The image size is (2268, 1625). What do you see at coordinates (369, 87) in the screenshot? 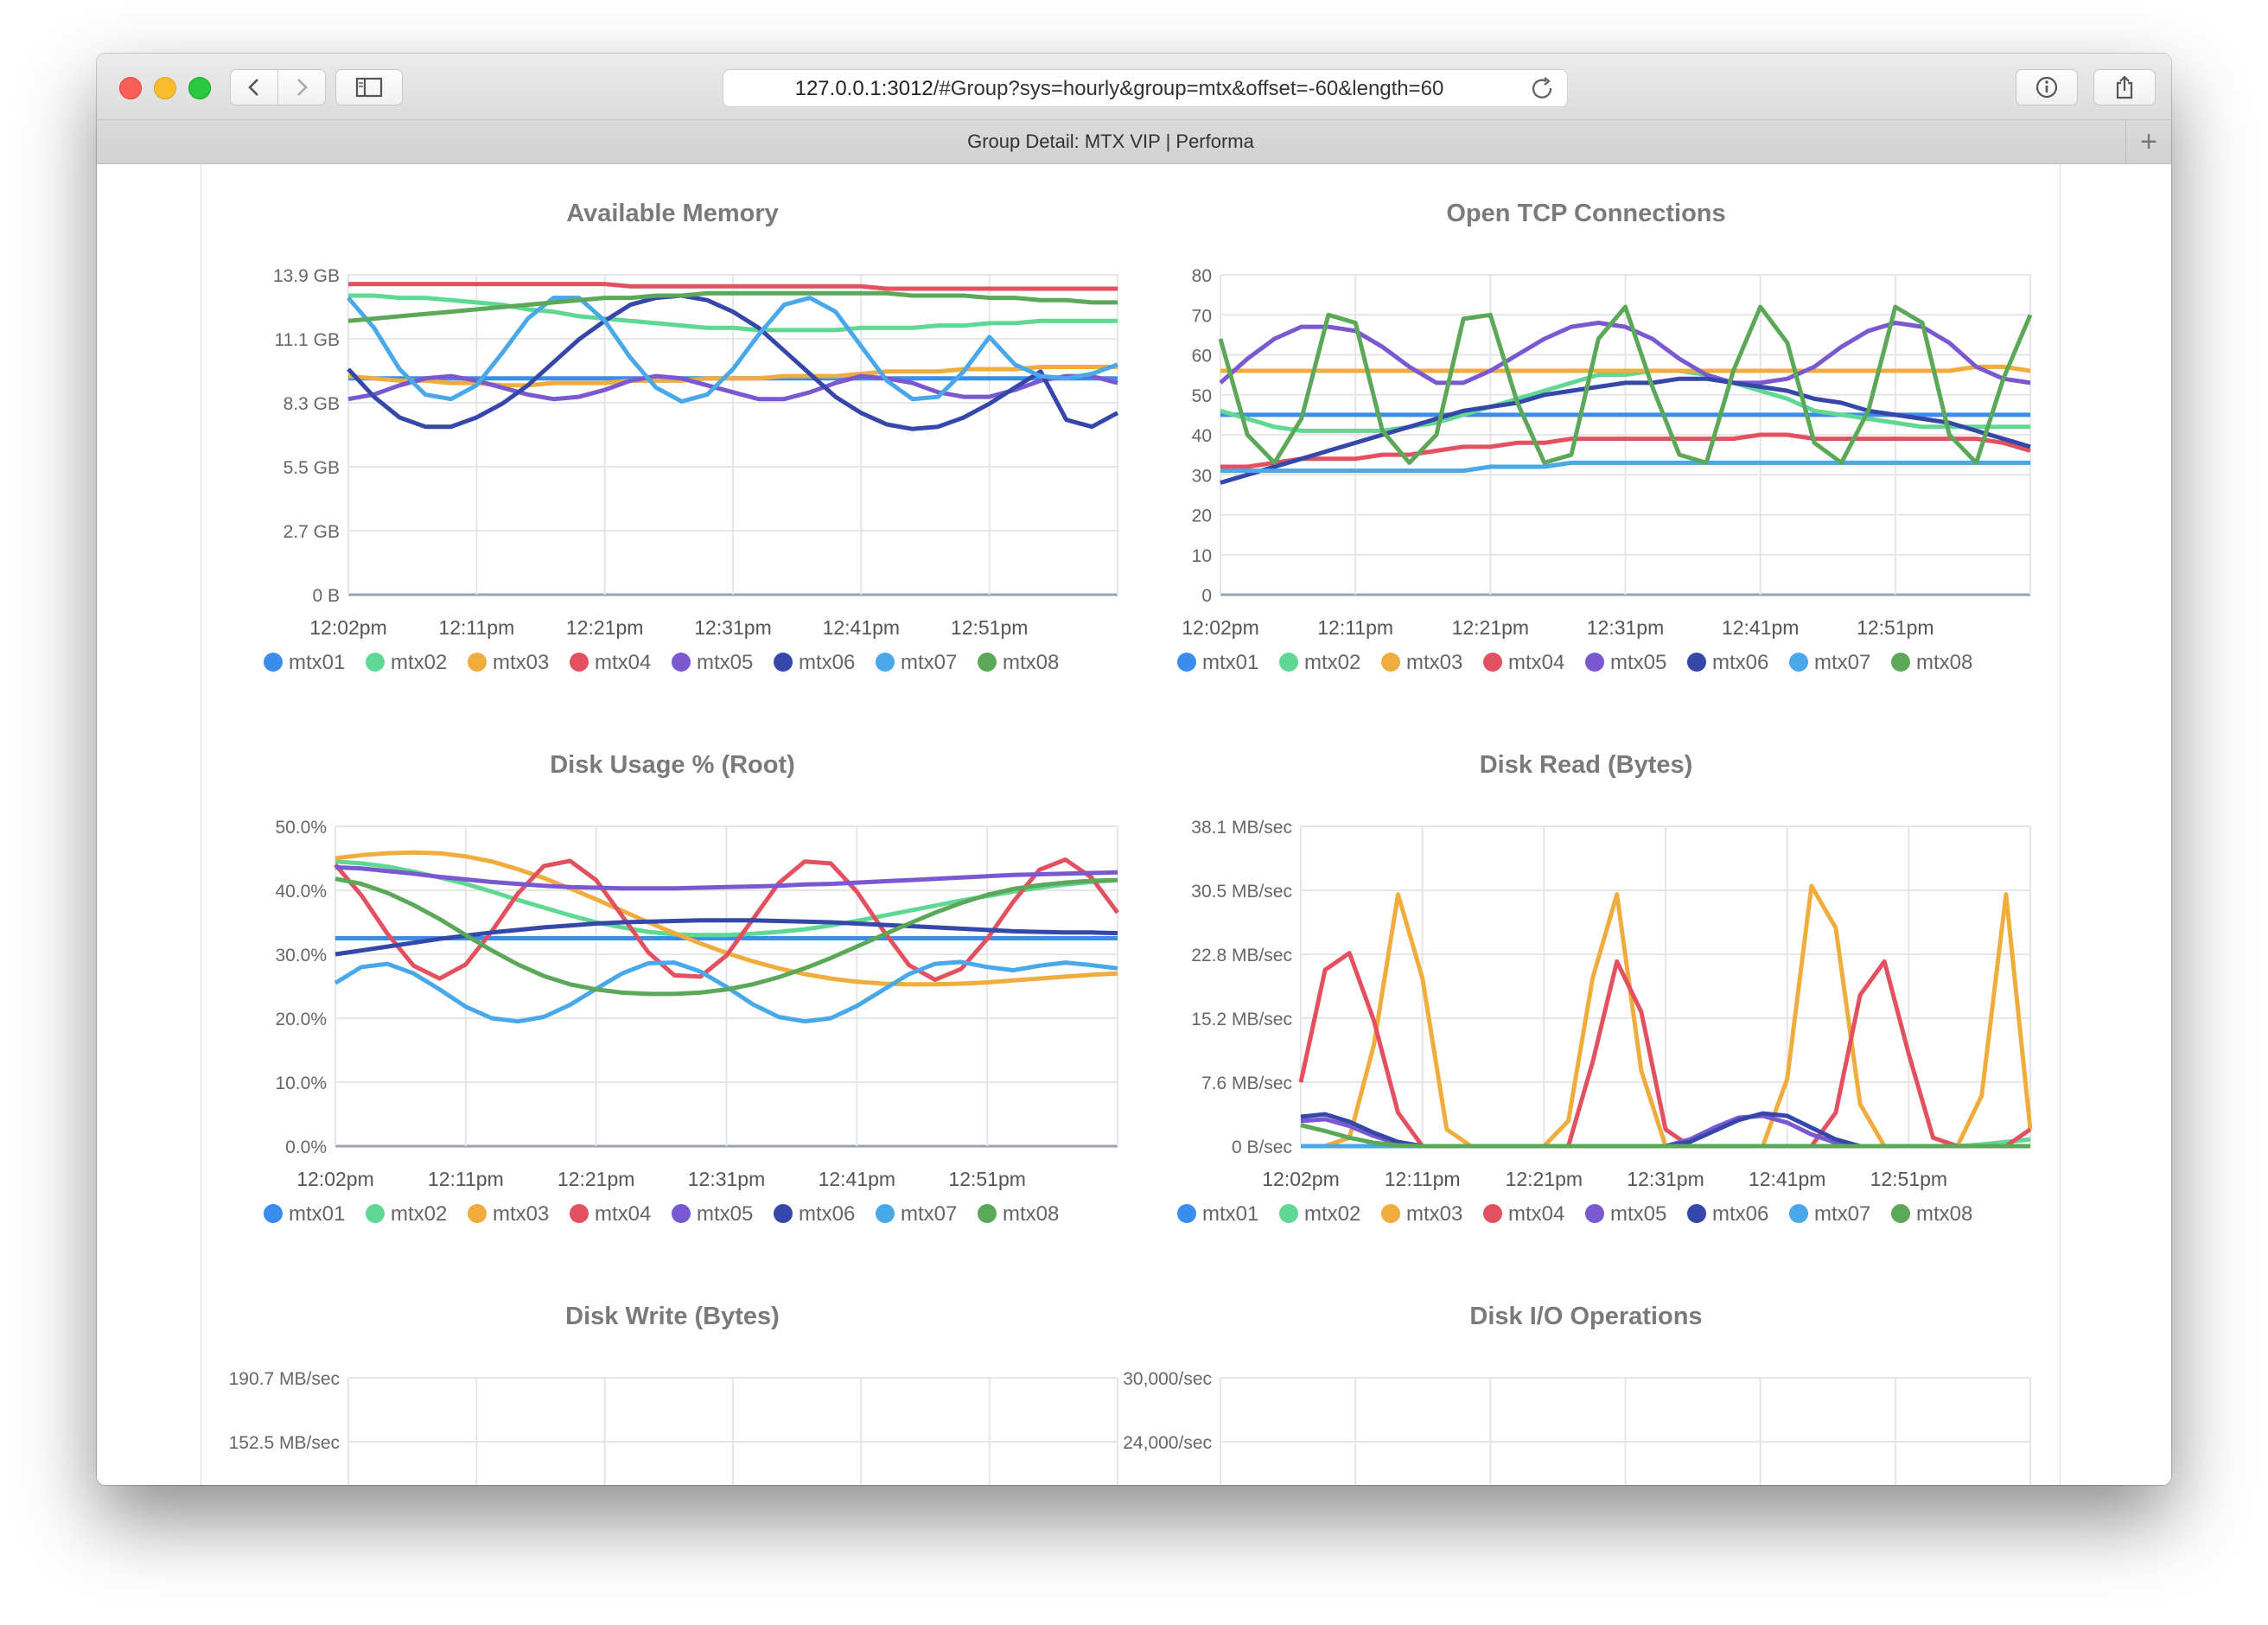
I see `sidebar-toggle-button` at bounding box center [369, 87].